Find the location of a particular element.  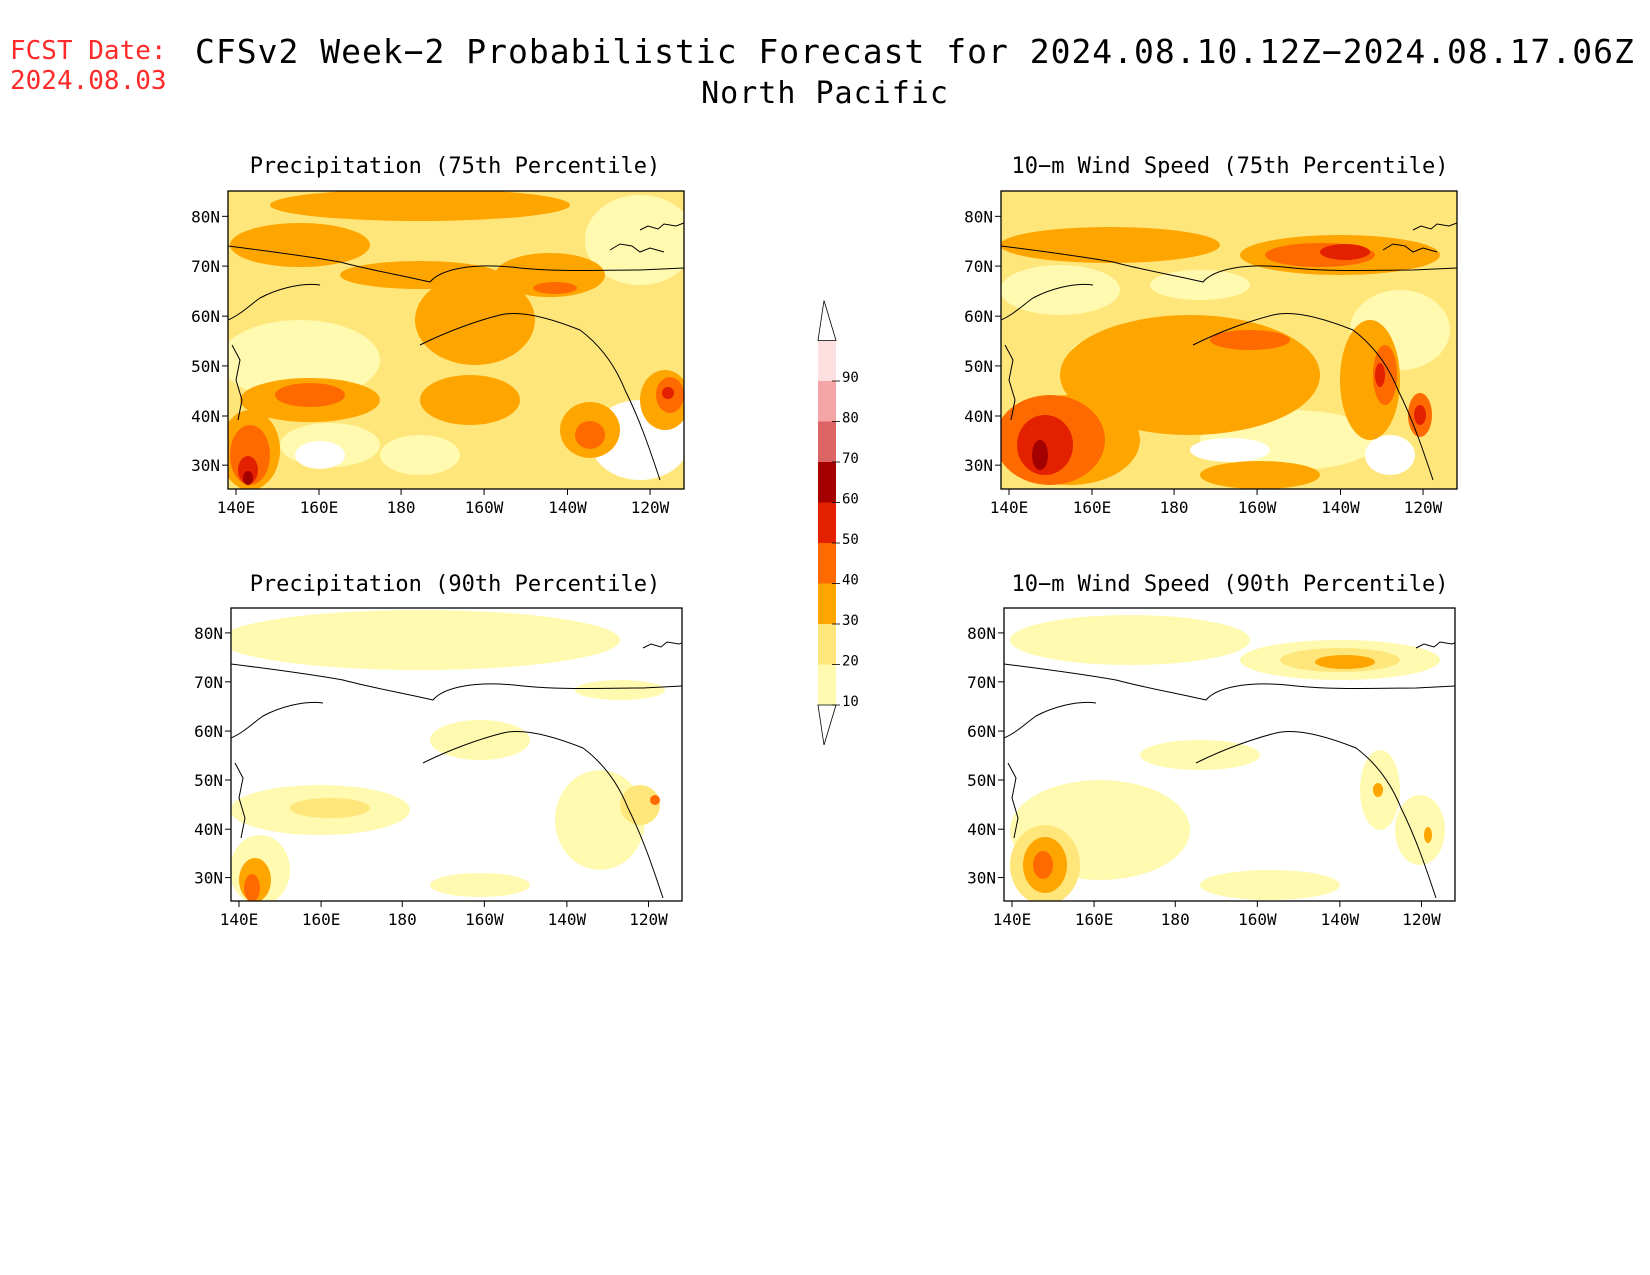

panel-precip-75: Precipitation (75th Percentile) is located at coordinates (438, 335).